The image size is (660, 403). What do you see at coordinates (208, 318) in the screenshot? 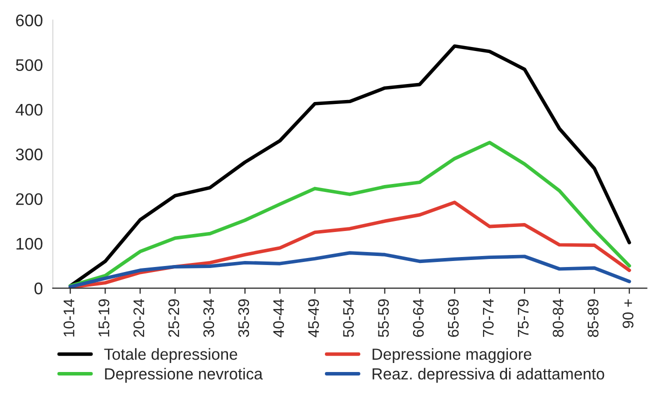
I see `x-tick-label: 30-34` at bounding box center [208, 318].